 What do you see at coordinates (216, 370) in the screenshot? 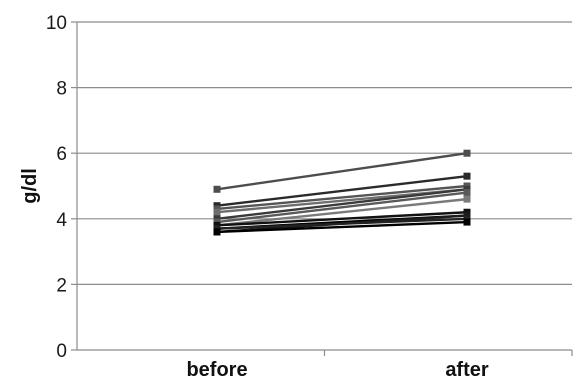
I see `x-category-label: before` at bounding box center [216, 370].